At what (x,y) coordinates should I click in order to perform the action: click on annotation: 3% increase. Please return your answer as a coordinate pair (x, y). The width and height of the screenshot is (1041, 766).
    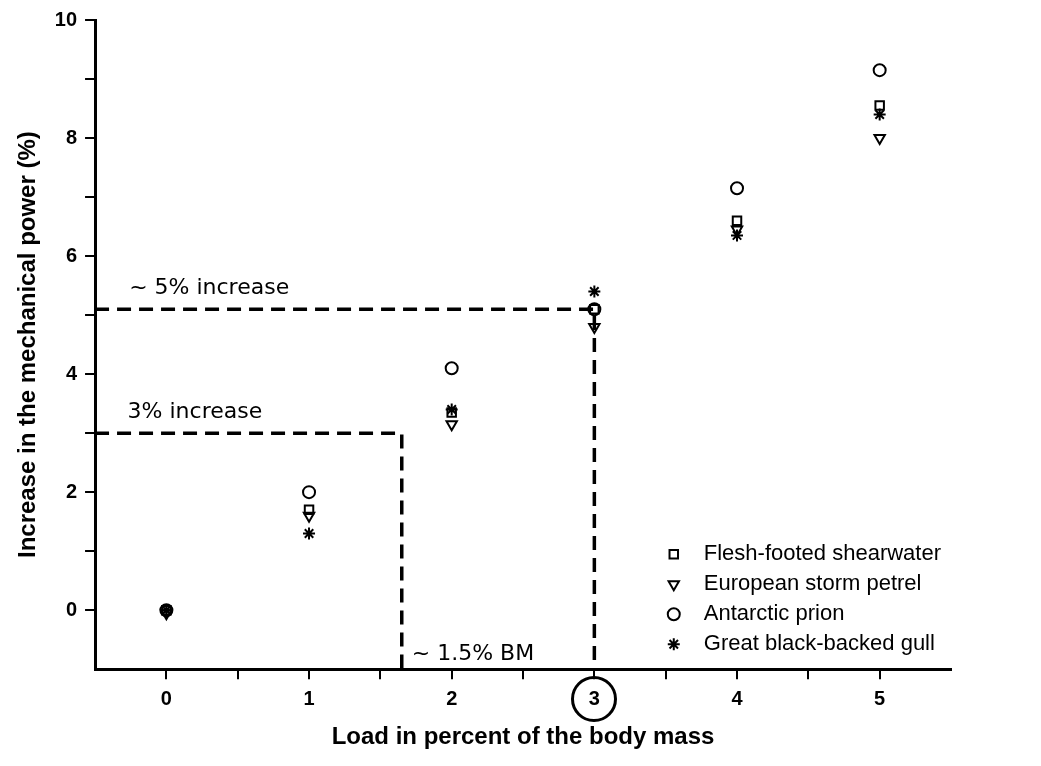
    Looking at the image, I should click on (195, 410).